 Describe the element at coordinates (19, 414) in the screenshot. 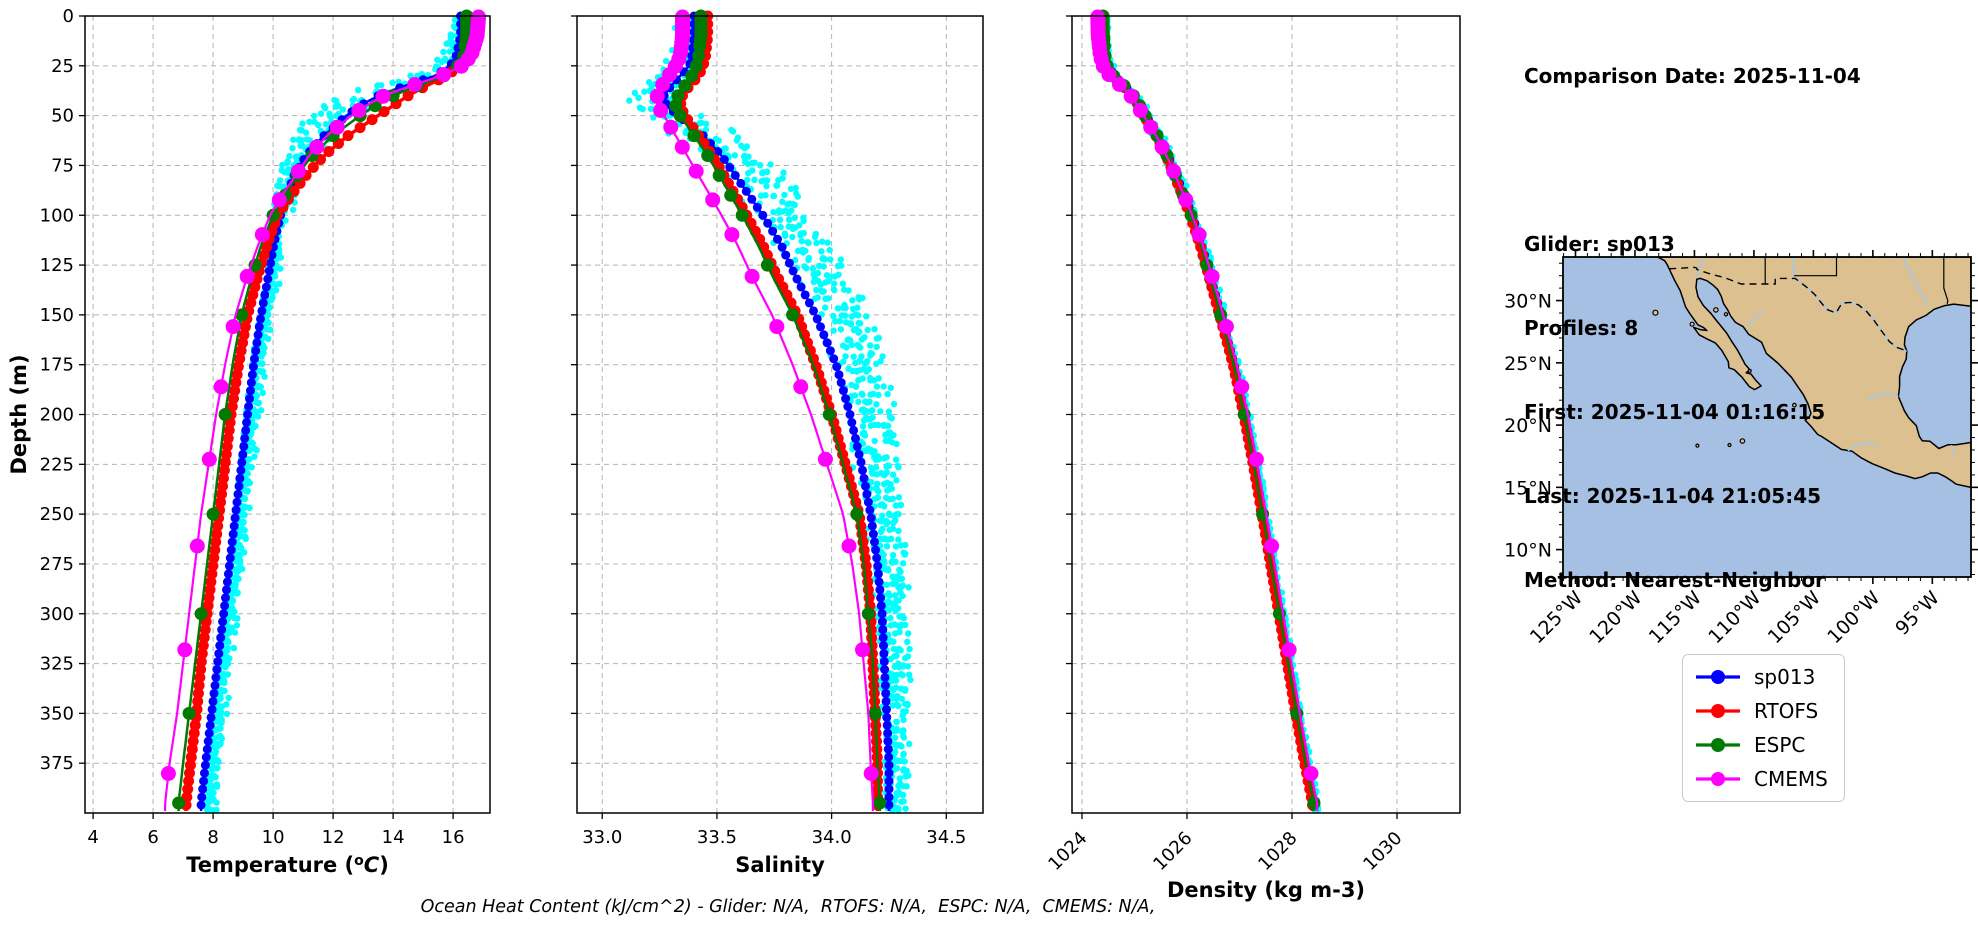

I see `y-axis-label: Depth (m)` at that location.